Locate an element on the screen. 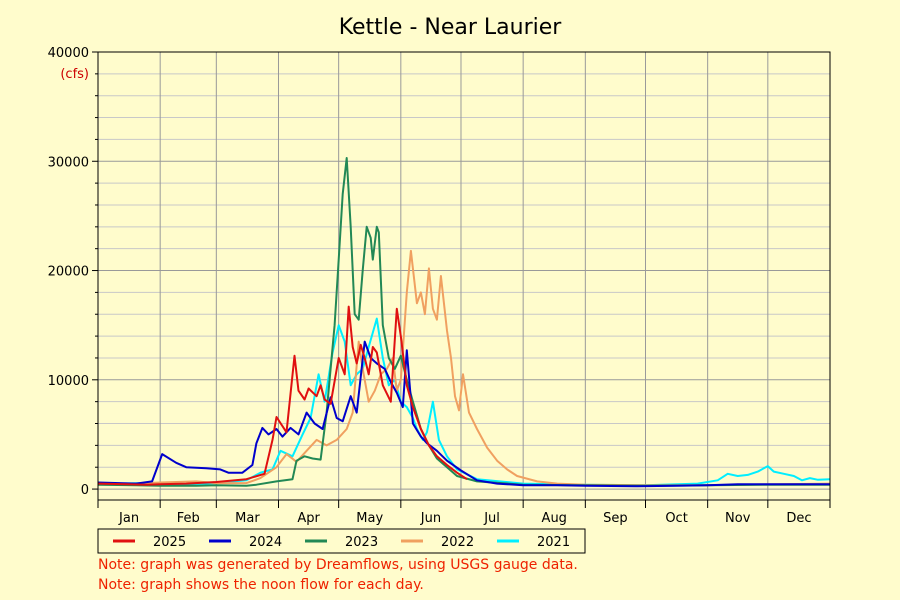 The height and width of the screenshot is (600, 900). y-axis-label: (cfs) is located at coordinates (74, 74).